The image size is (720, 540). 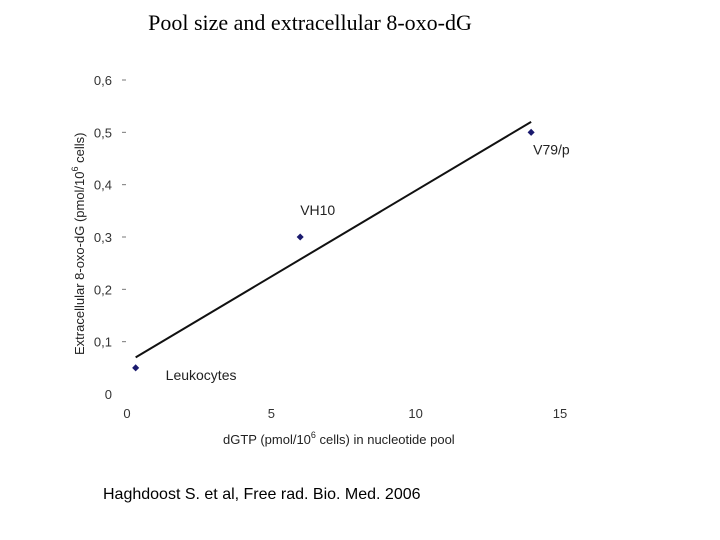 I want to click on x-tick-label: 0, so click(x=126, y=413).